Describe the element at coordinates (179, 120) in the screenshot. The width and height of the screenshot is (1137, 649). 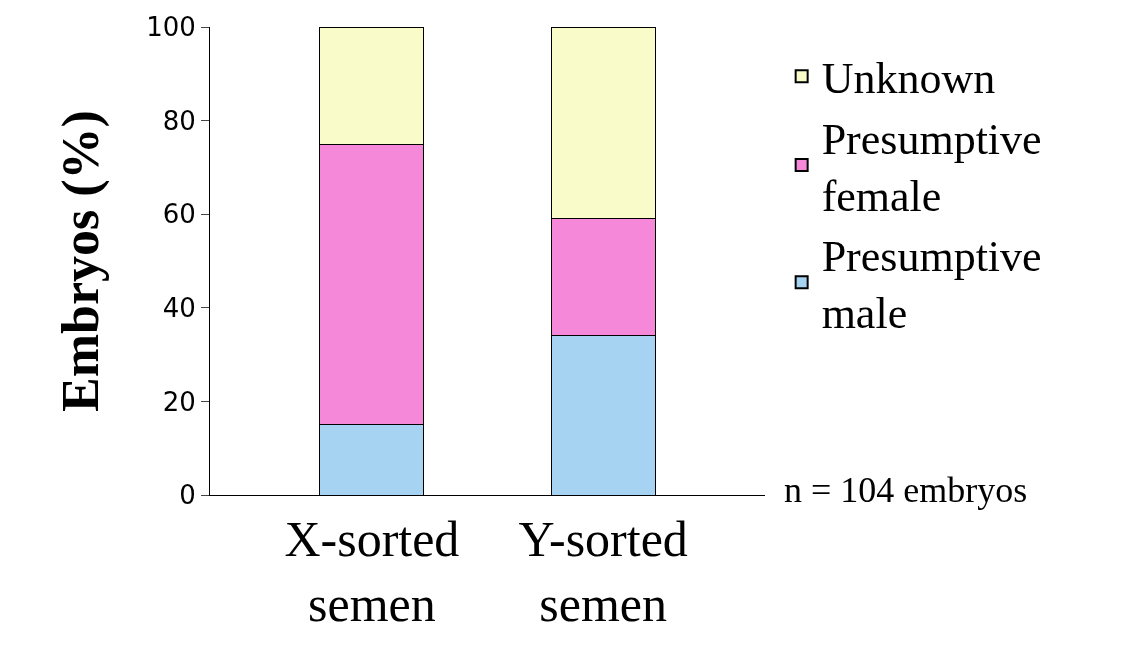
I see `y-tick-label: 80` at that location.